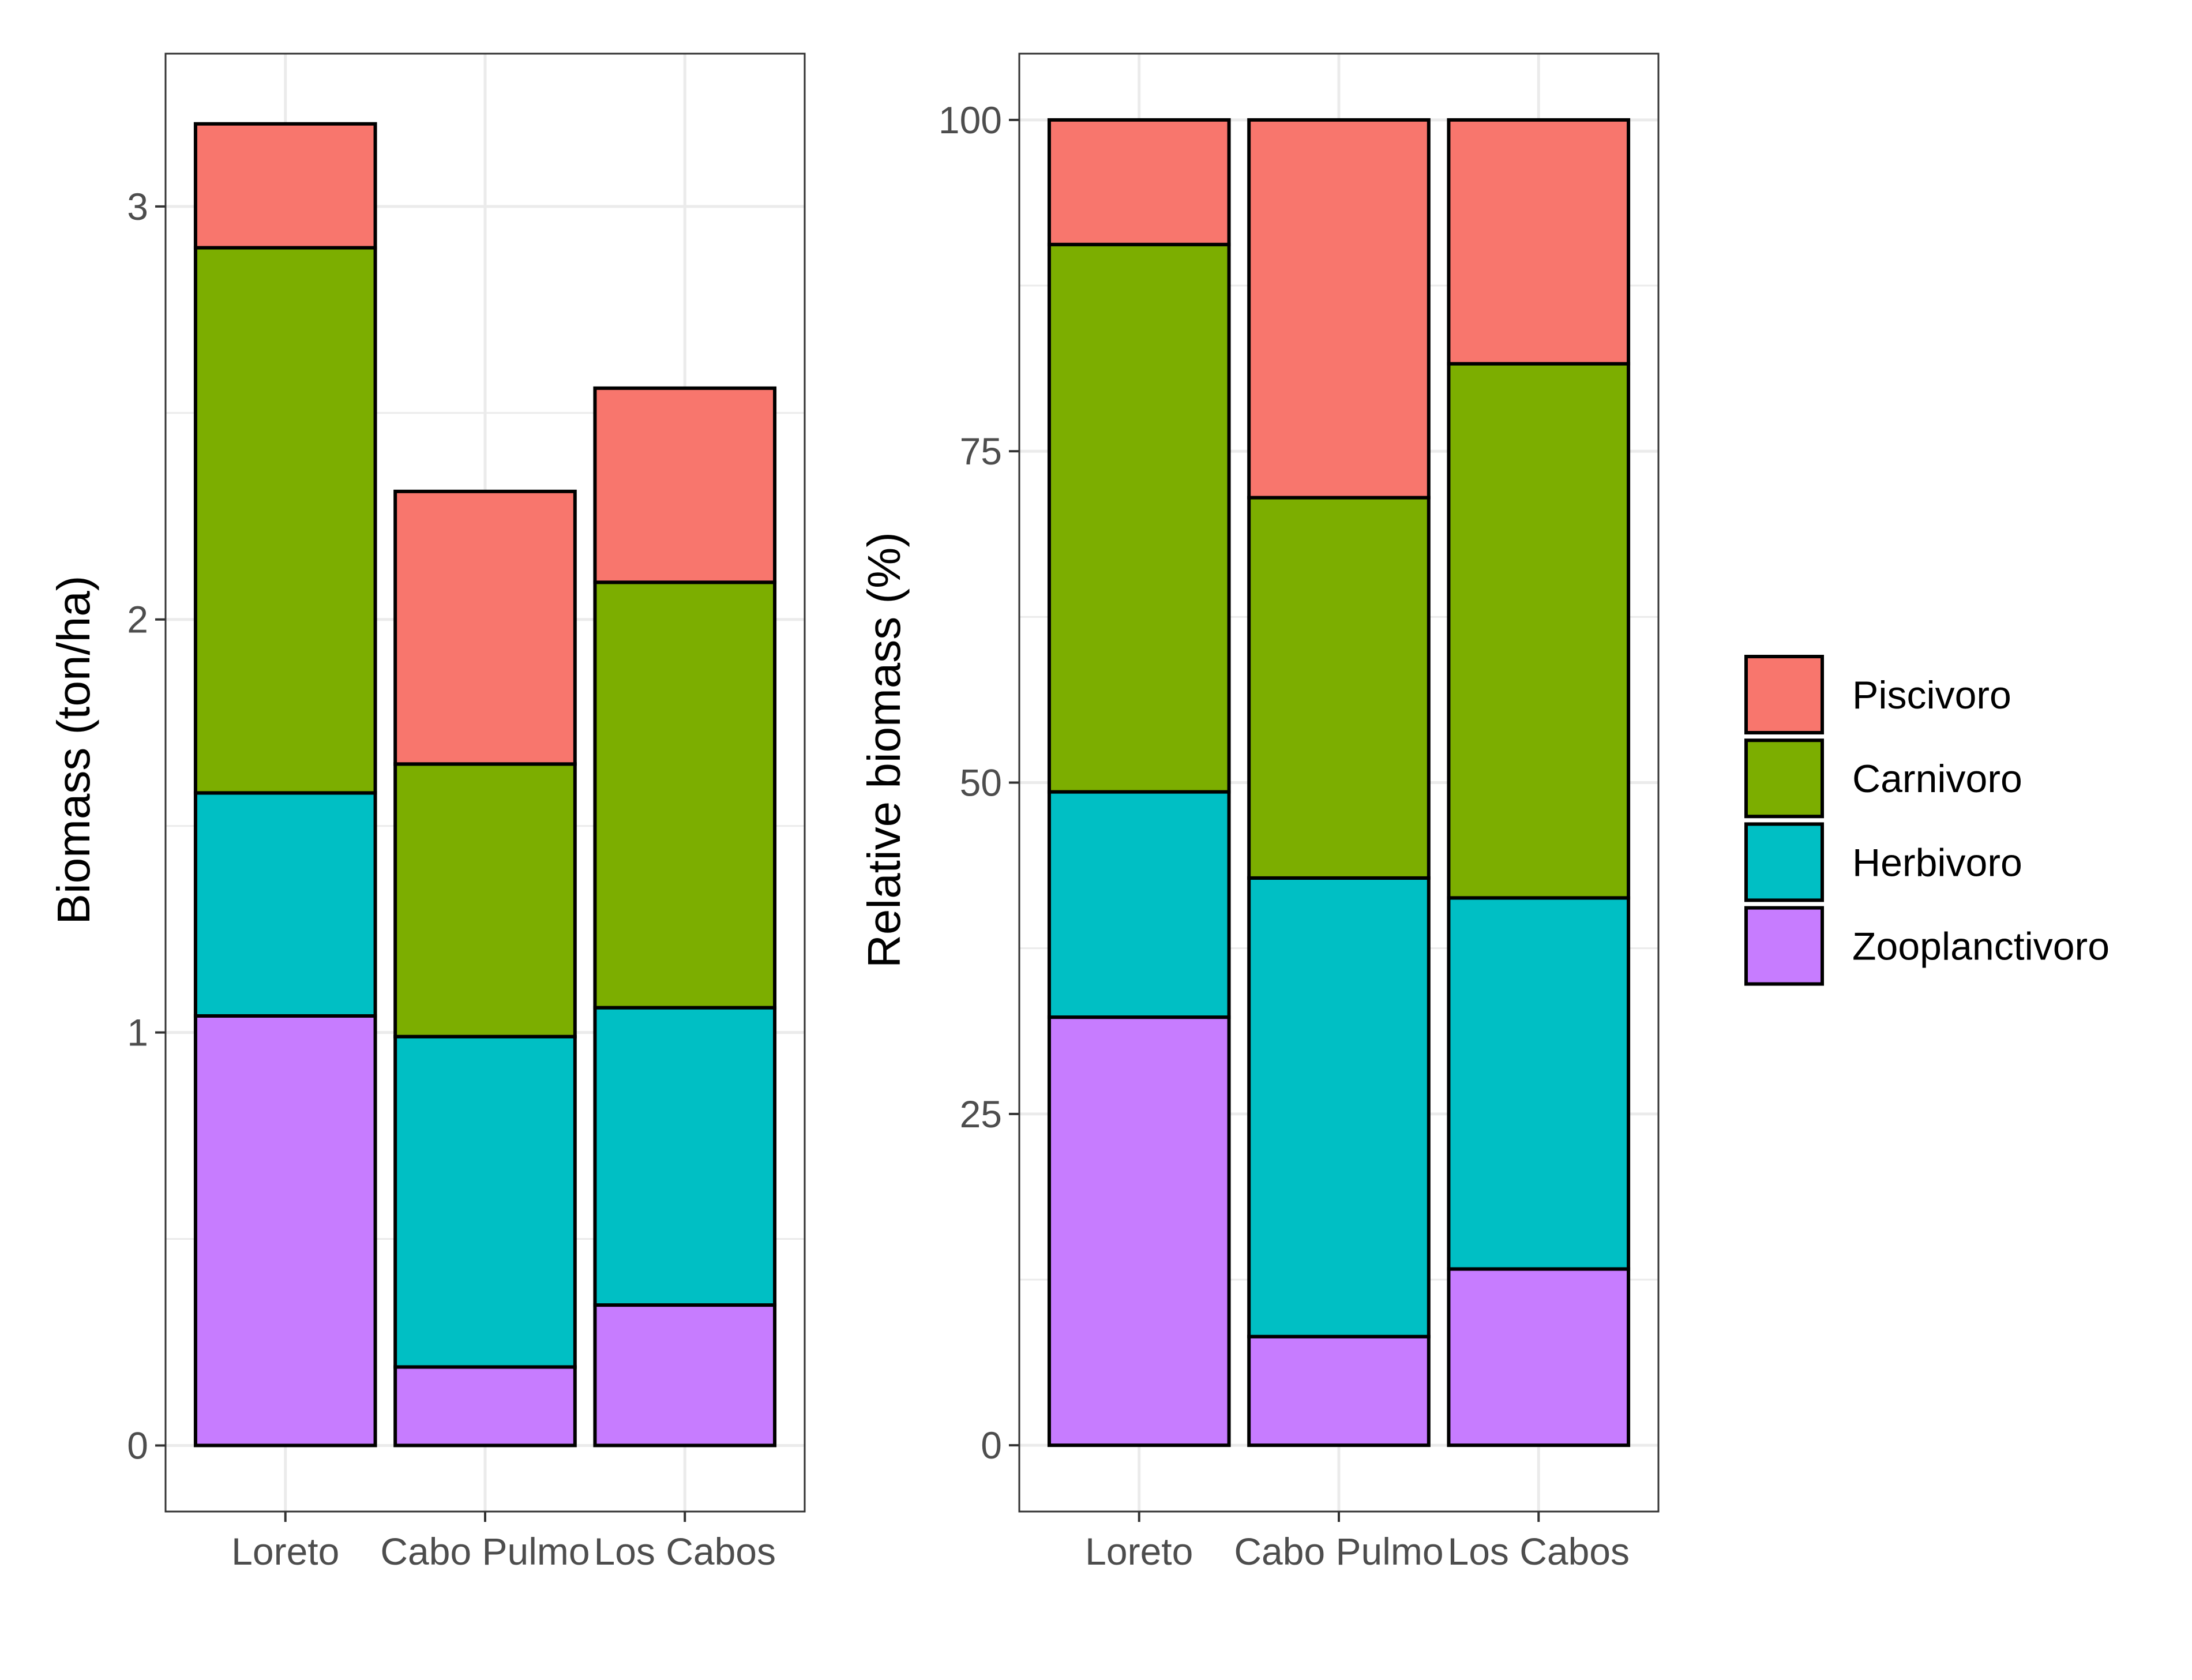 The width and height of the screenshot is (2192, 1680). What do you see at coordinates (1784, 862) in the screenshot?
I see `legend-key-herbivoro` at bounding box center [1784, 862].